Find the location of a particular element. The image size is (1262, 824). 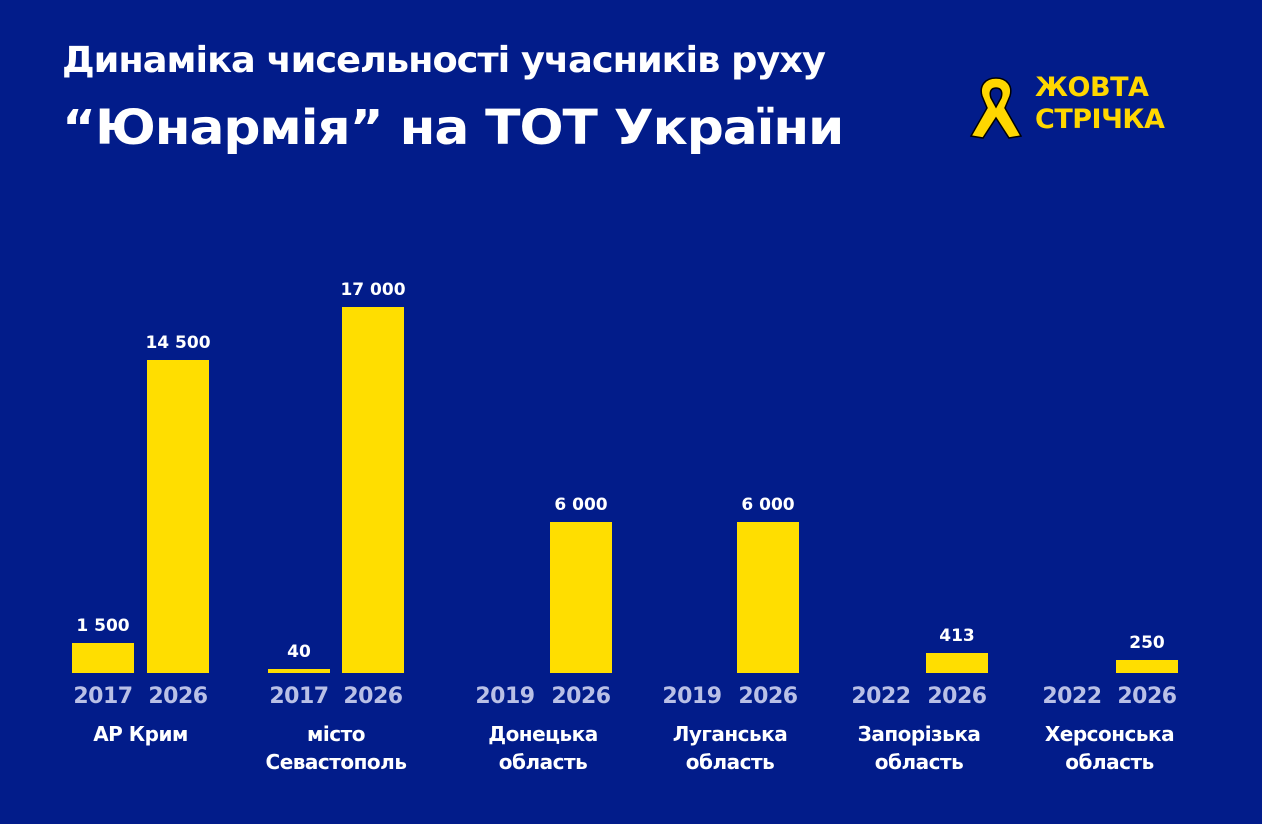

region-label-line2: Севастополь is located at coordinates (336, 762).